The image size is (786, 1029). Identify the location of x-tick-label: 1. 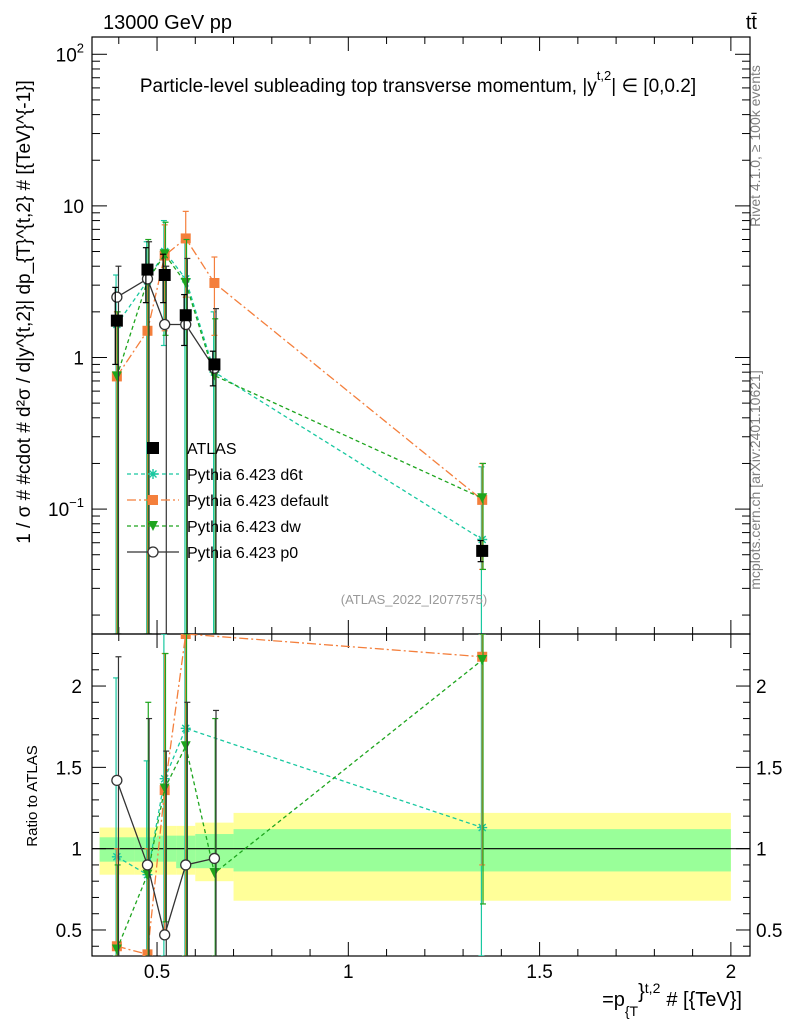
(348, 972).